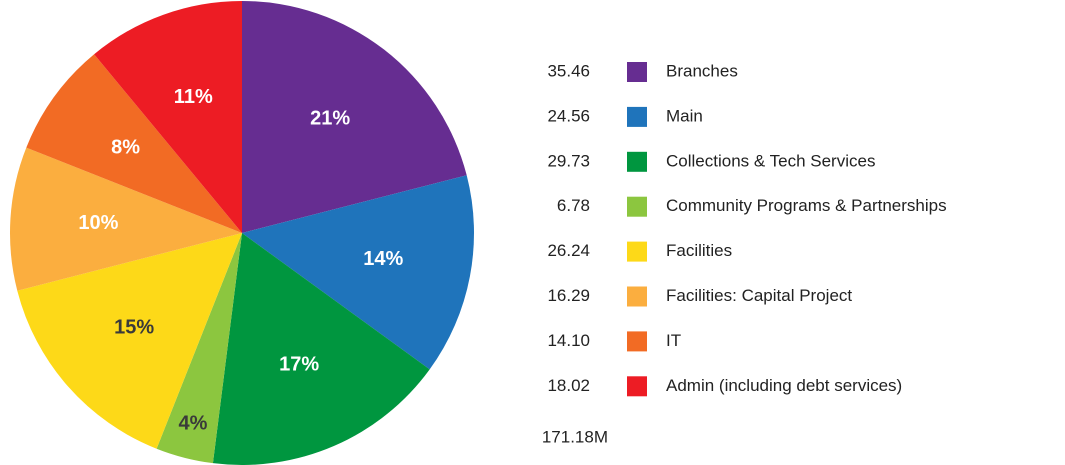  What do you see at coordinates (125, 148) in the screenshot?
I see `slice-label: 8%` at bounding box center [125, 148].